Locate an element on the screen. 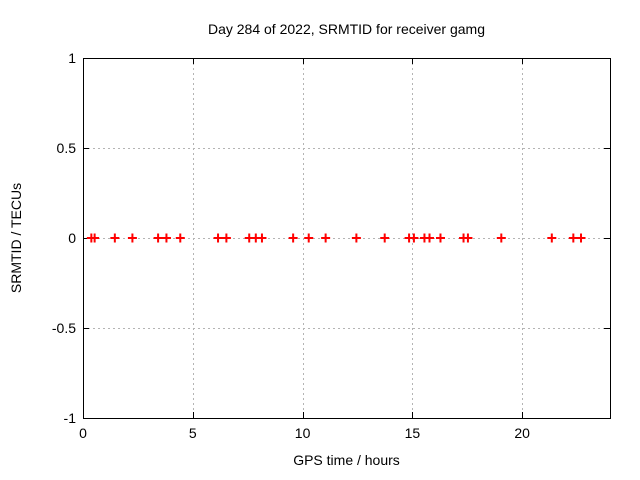 This screenshot has height=480, width=640. y-tick-label: -1 is located at coordinates (69, 418).